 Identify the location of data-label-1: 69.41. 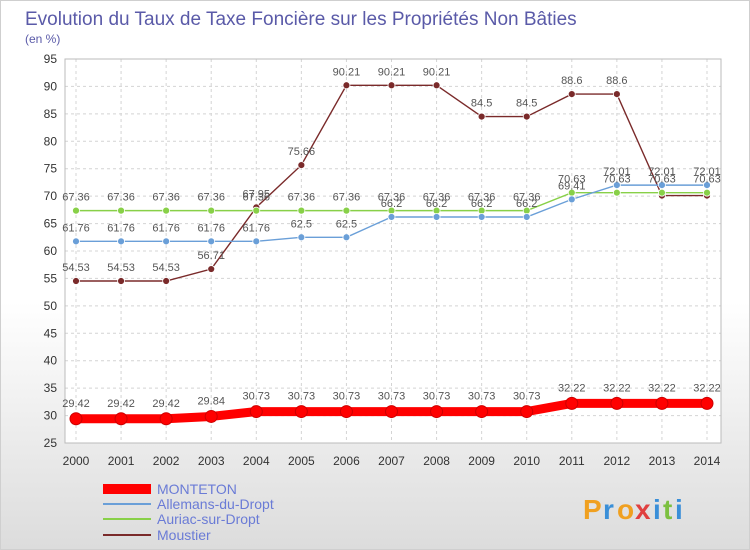
(572, 186).